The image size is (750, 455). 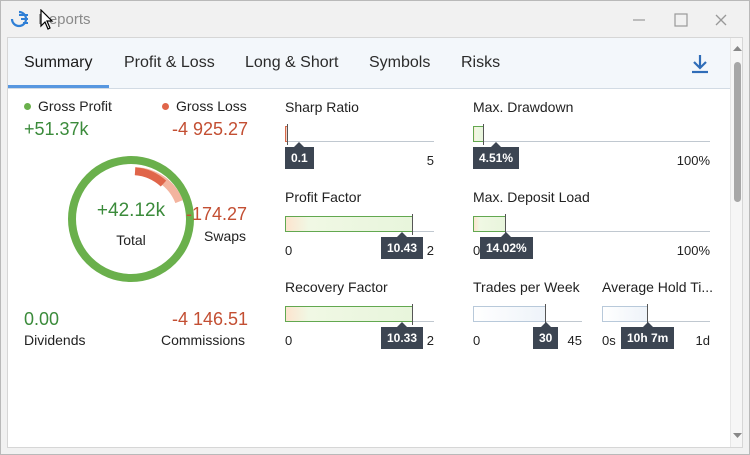 What do you see at coordinates (55, 340) in the screenshot?
I see `dividends-label: Dividends` at bounding box center [55, 340].